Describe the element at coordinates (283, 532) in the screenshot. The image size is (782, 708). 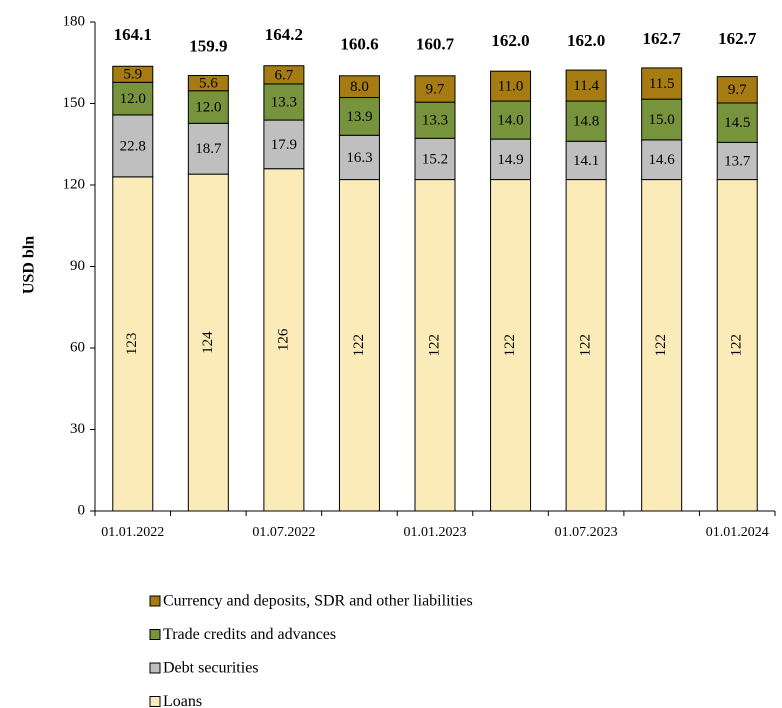
I see `x-tick-label: 01.07.2022` at that location.